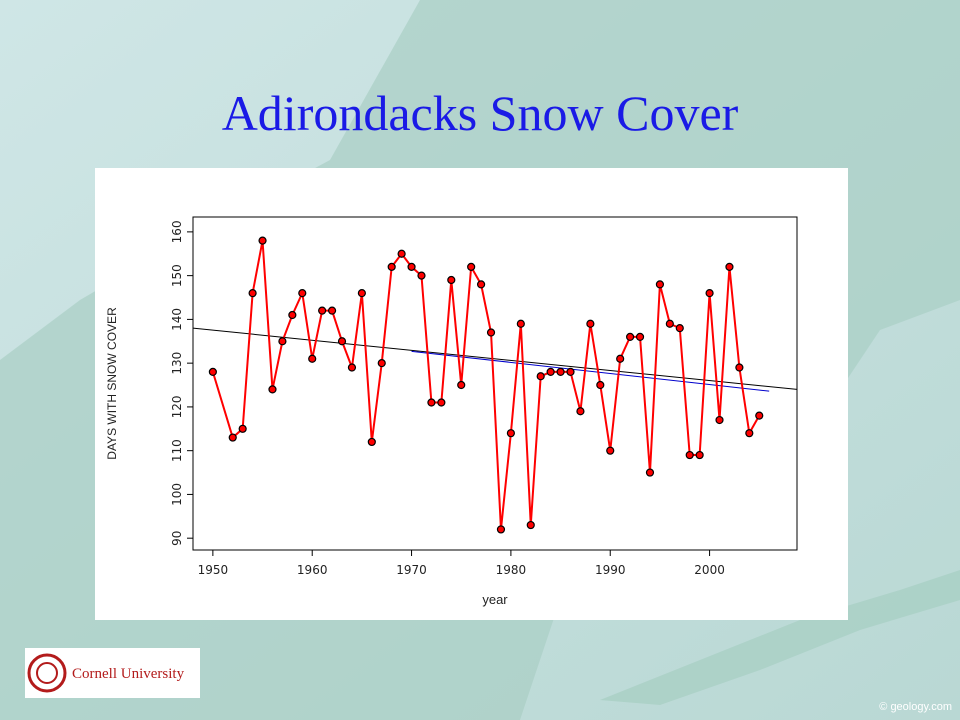 The image size is (960, 720). What do you see at coordinates (112, 383) in the screenshot?
I see `y-axis-label: DAYS WITH SNOW COVER` at bounding box center [112, 383].